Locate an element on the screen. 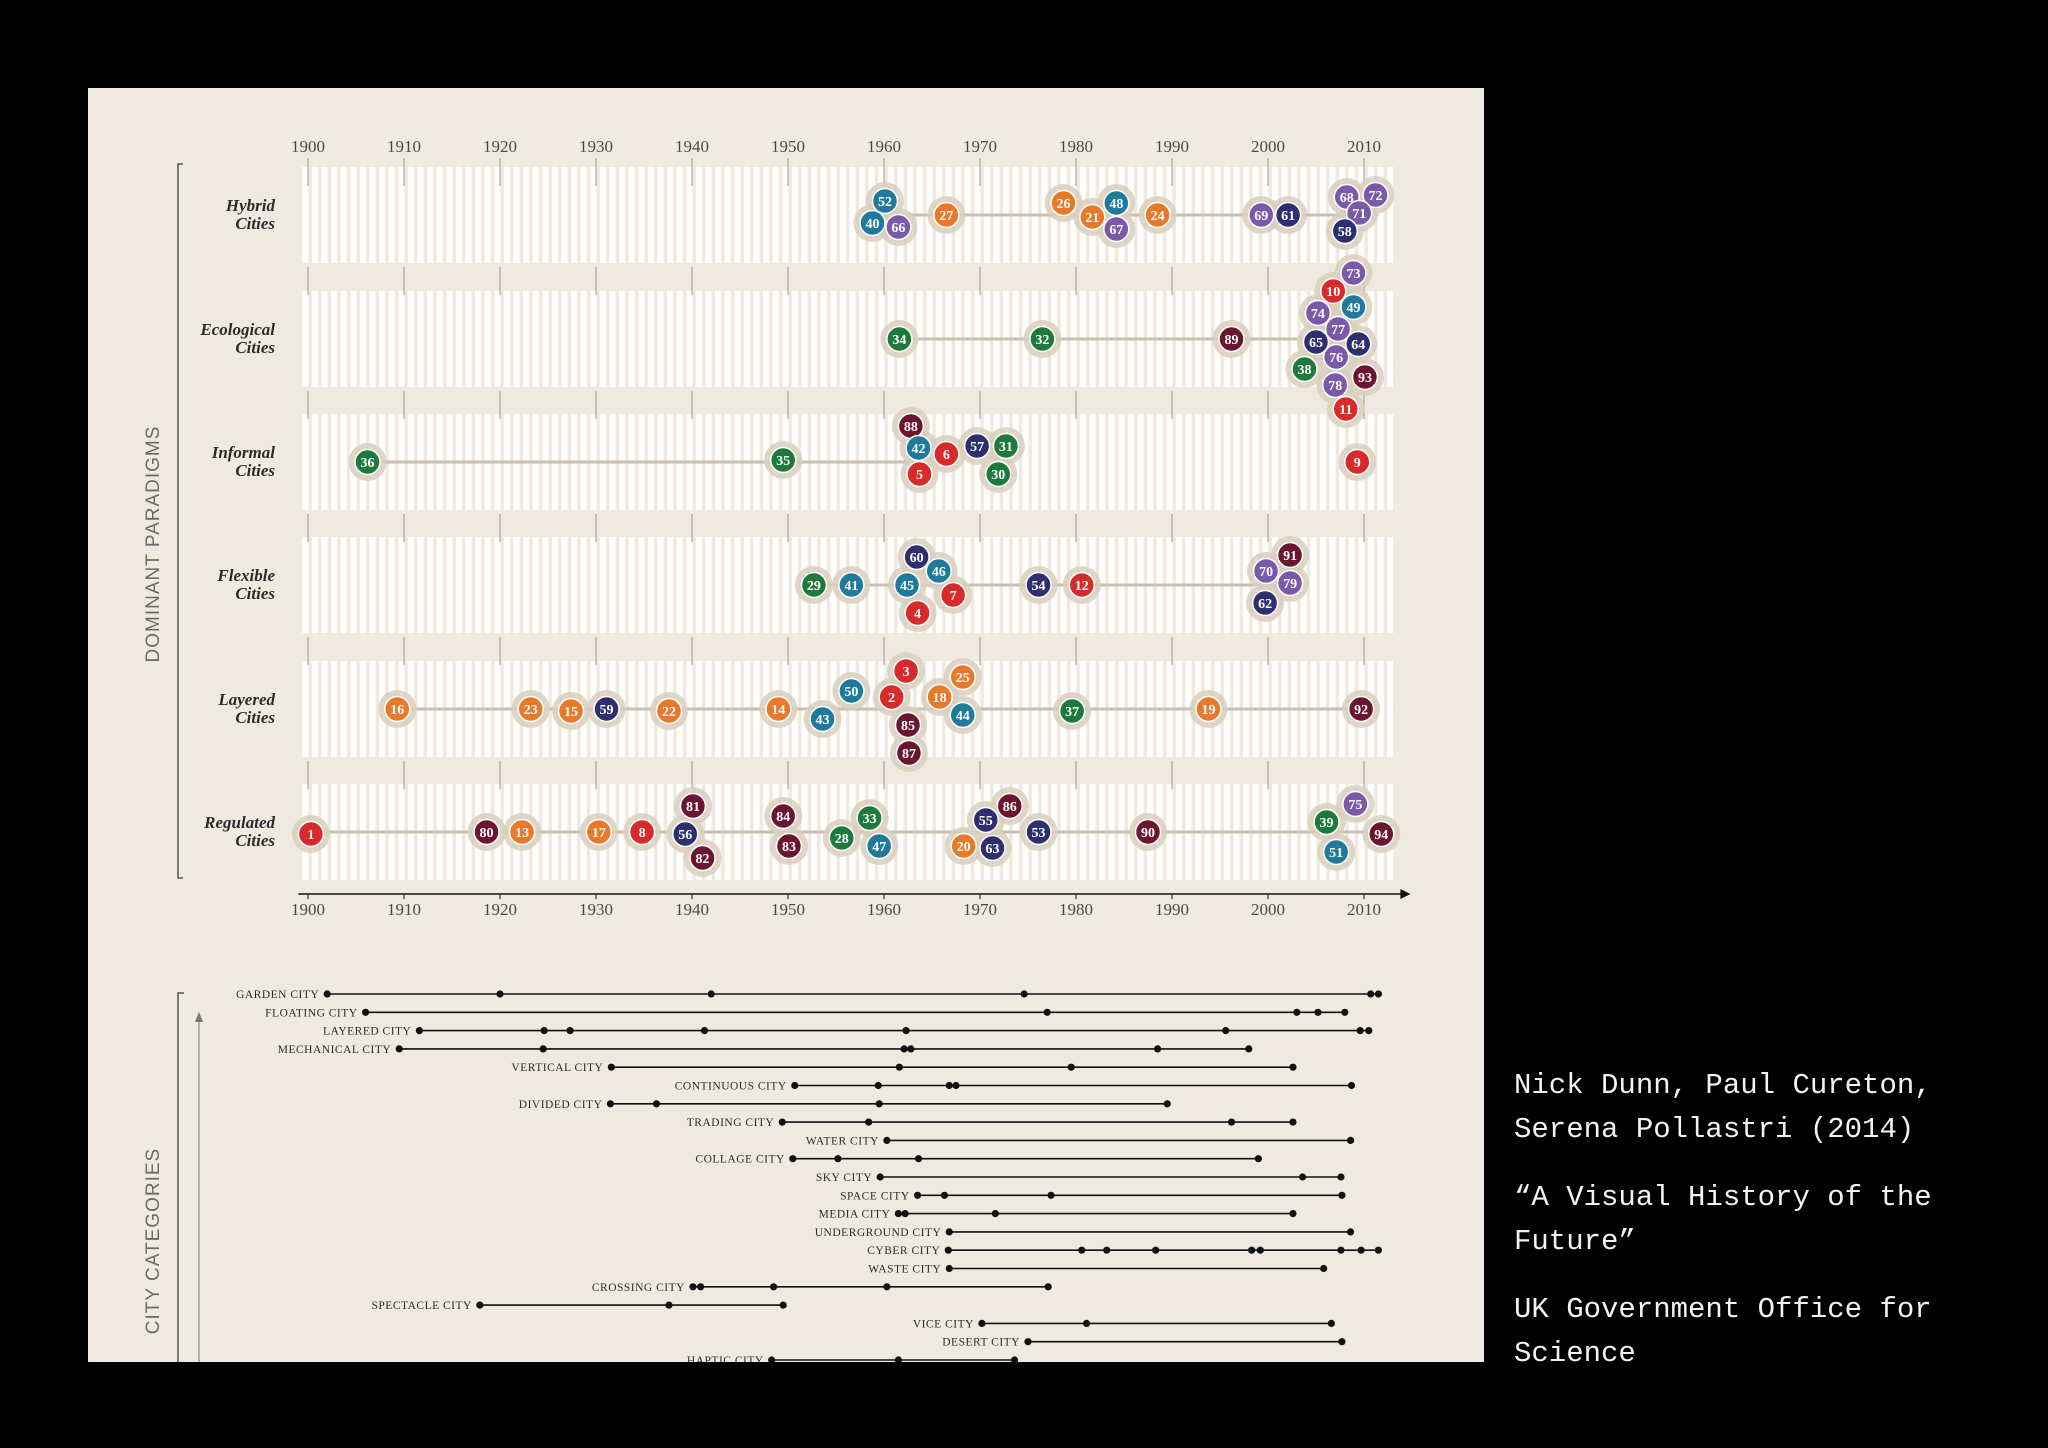  city-node-label: 12 is located at coordinates (1082, 586).